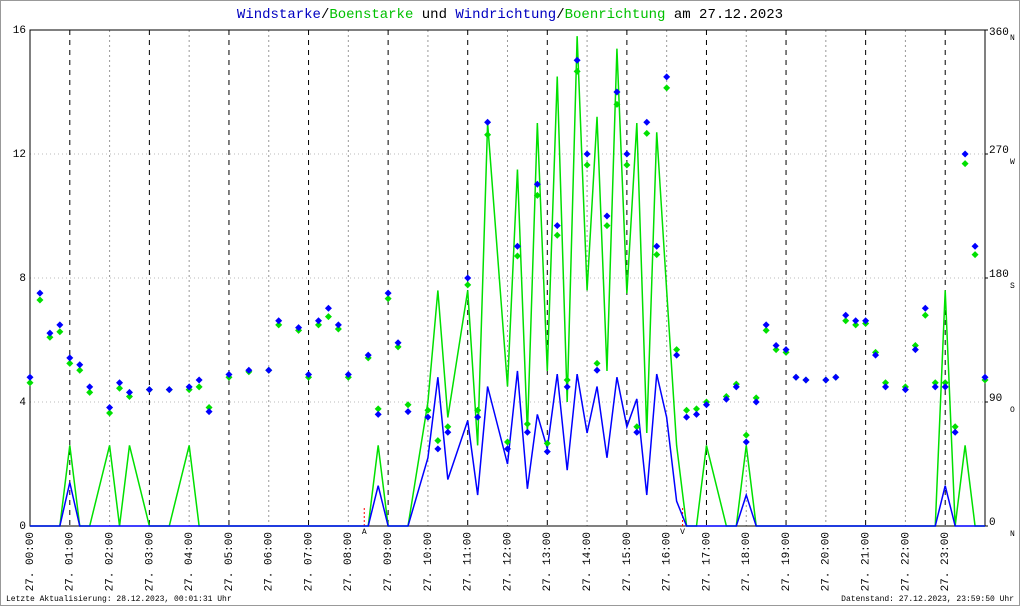 The image size is (1020, 606). What do you see at coordinates (434, 15) in the screenshot?
I see `title-part: und` at bounding box center [434, 15].